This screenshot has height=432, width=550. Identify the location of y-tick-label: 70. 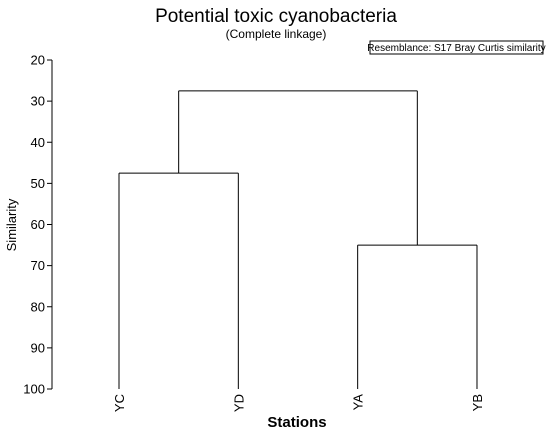
(38, 265).